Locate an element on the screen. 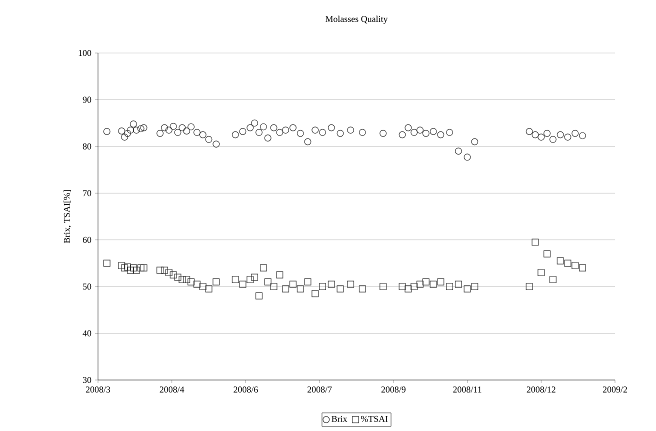 The height and width of the screenshot is (431, 656). y-tick-label: 30 is located at coordinates (87, 380).